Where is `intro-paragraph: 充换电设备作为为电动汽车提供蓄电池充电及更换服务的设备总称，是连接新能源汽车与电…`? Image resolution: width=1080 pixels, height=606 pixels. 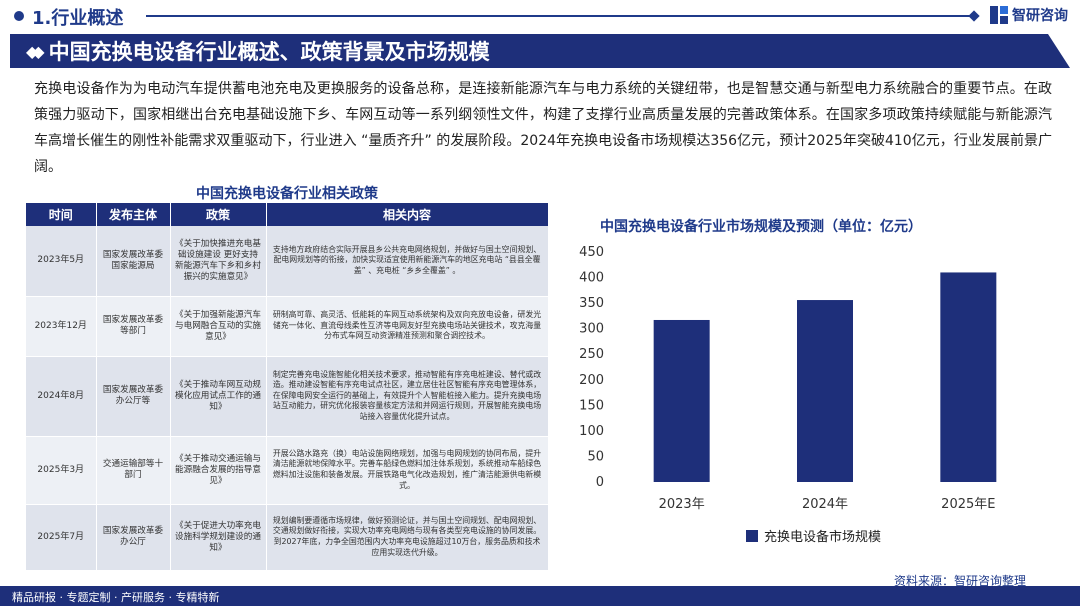
intro-paragraph: 充换电设备作为为电动汽车提供蓄电池充电及更换服务的设备总称，是连接新能源汽车与电… is located at coordinates (543, 128).